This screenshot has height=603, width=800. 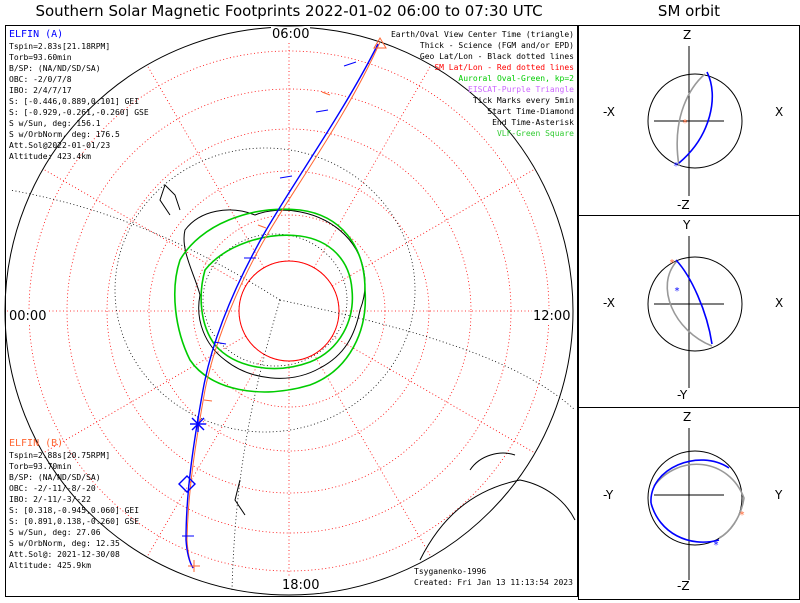 I want to click on auroral-oval, so click(x=270, y=300).